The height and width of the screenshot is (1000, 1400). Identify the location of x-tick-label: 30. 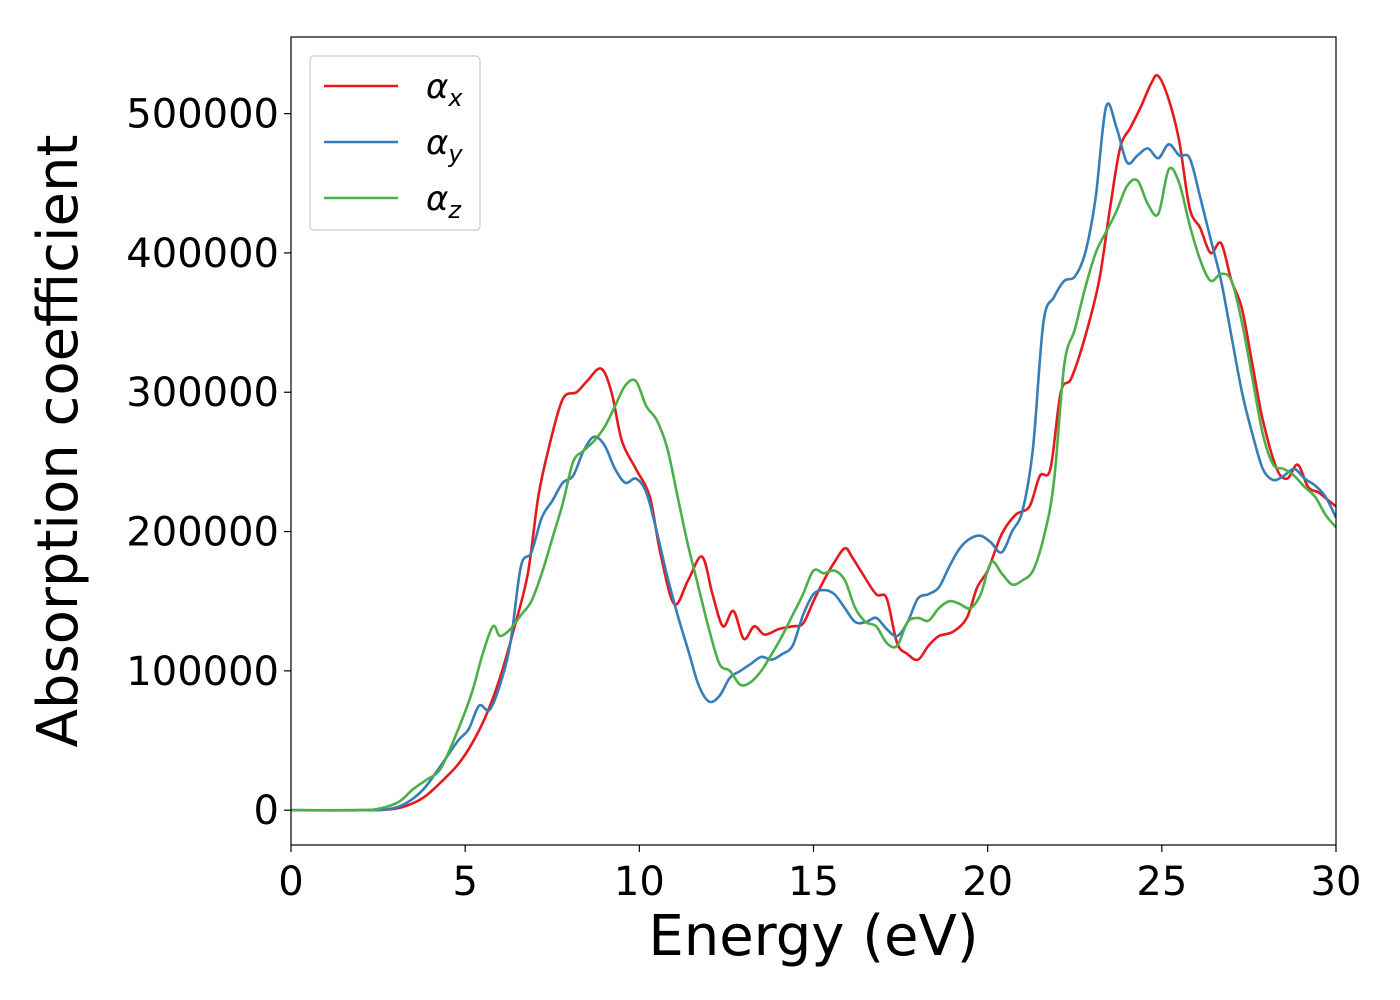
(1336, 882).